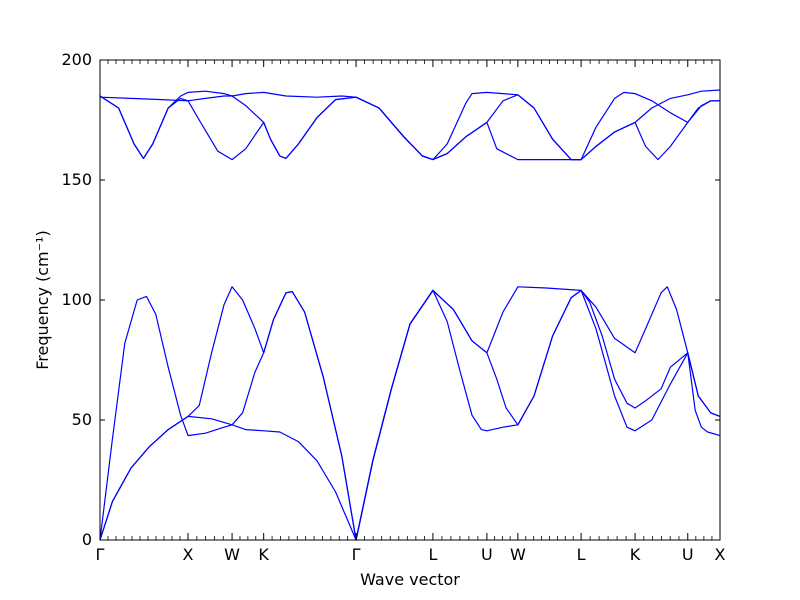  What do you see at coordinates (76, 179) in the screenshot?
I see `y-tick-label: 150` at bounding box center [76, 179].